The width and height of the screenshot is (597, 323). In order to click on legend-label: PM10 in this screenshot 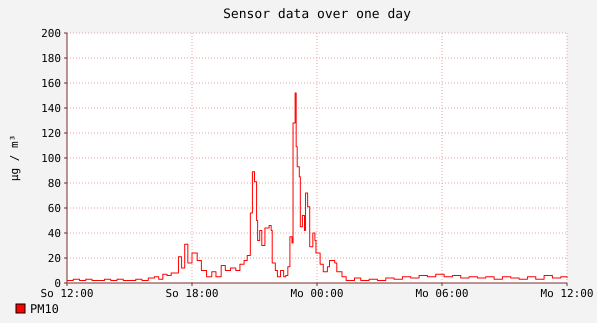, I will do `click(44, 309)`.